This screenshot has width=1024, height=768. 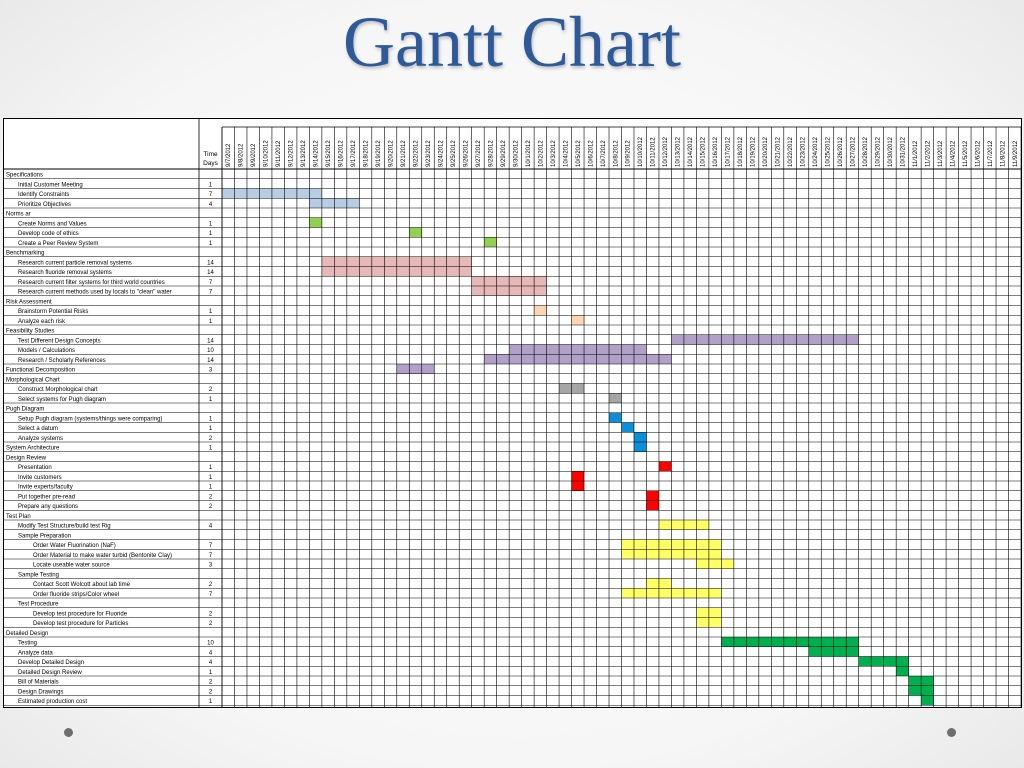 What do you see at coordinates (479, 153) in the screenshot?
I see `date-tick-label: 9/27/2012` at bounding box center [479, 153].